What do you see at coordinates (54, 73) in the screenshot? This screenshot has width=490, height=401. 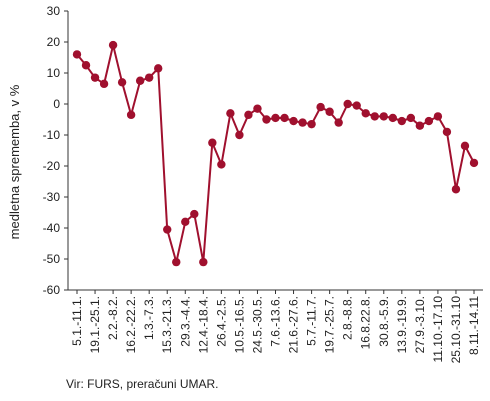 I see `y-tick-label: 10` at bounding box center [54, 73].